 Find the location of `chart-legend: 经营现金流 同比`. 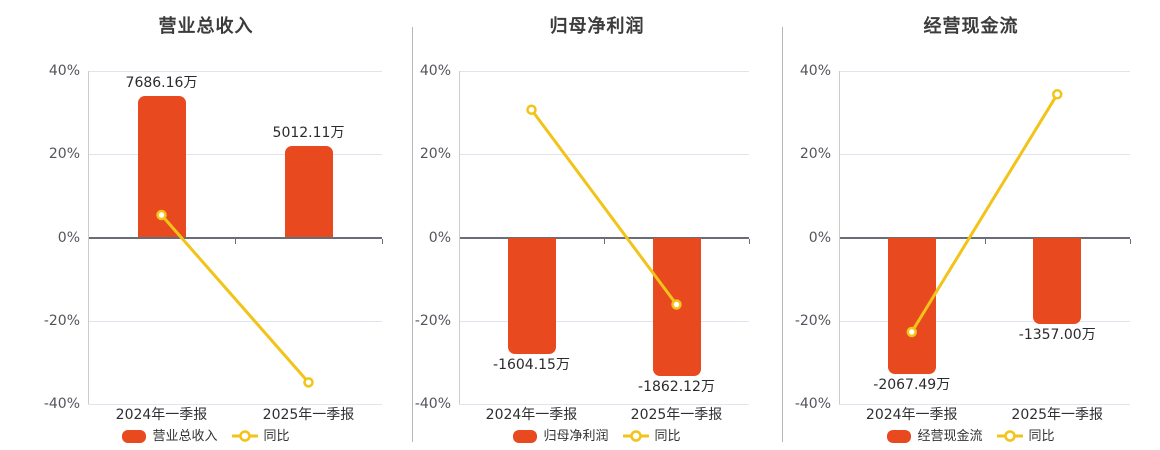

chart-legend: 经营现金流 同比 is located at coordinates (971, 436).